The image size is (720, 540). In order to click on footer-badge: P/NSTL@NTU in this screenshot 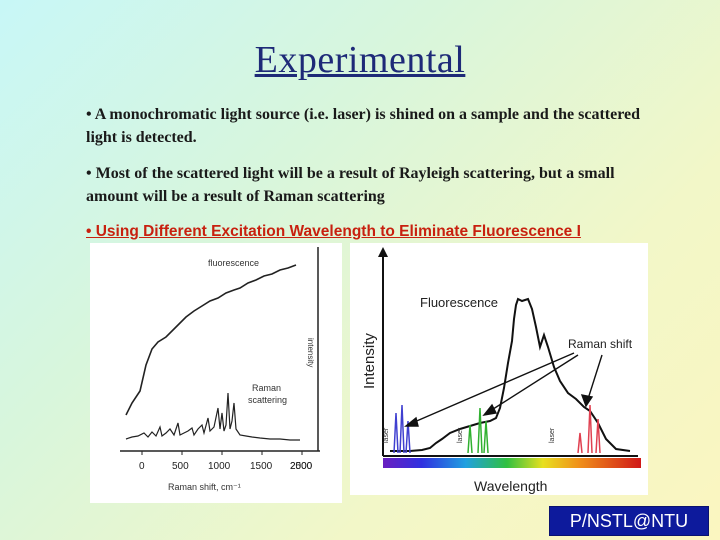, I will do `click(629, 521)`.